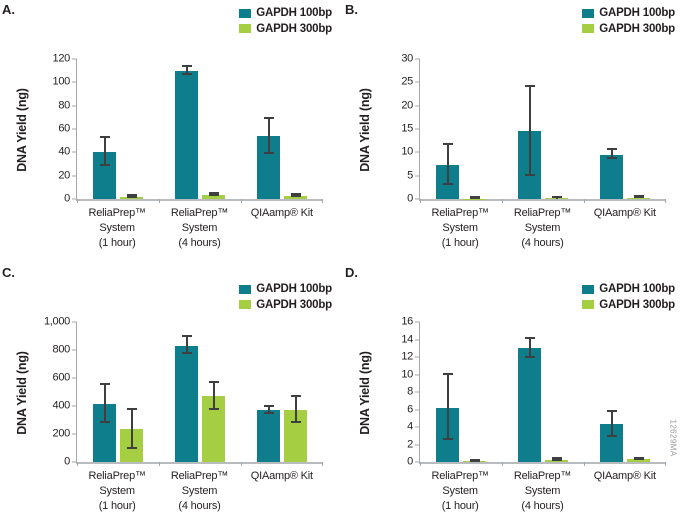 This screenshot has height=526, width=686. I want to click on plot-area: 0 20 40 60 80 100 120, so click(188, 128).